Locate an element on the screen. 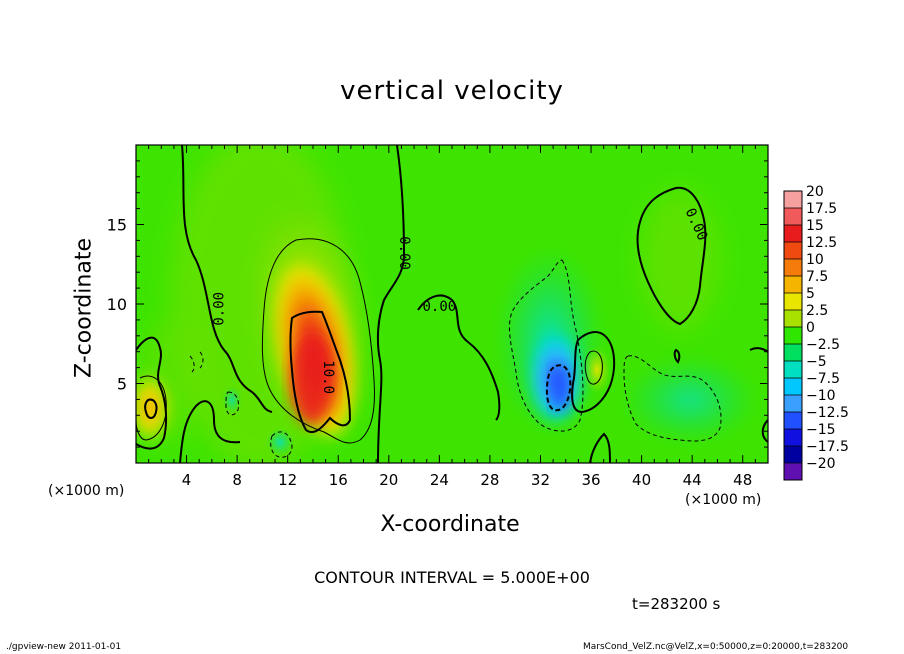 The height and width of the screenshot is (654, 904). x-tick-label: 36 is located at coordinates (590, 480).